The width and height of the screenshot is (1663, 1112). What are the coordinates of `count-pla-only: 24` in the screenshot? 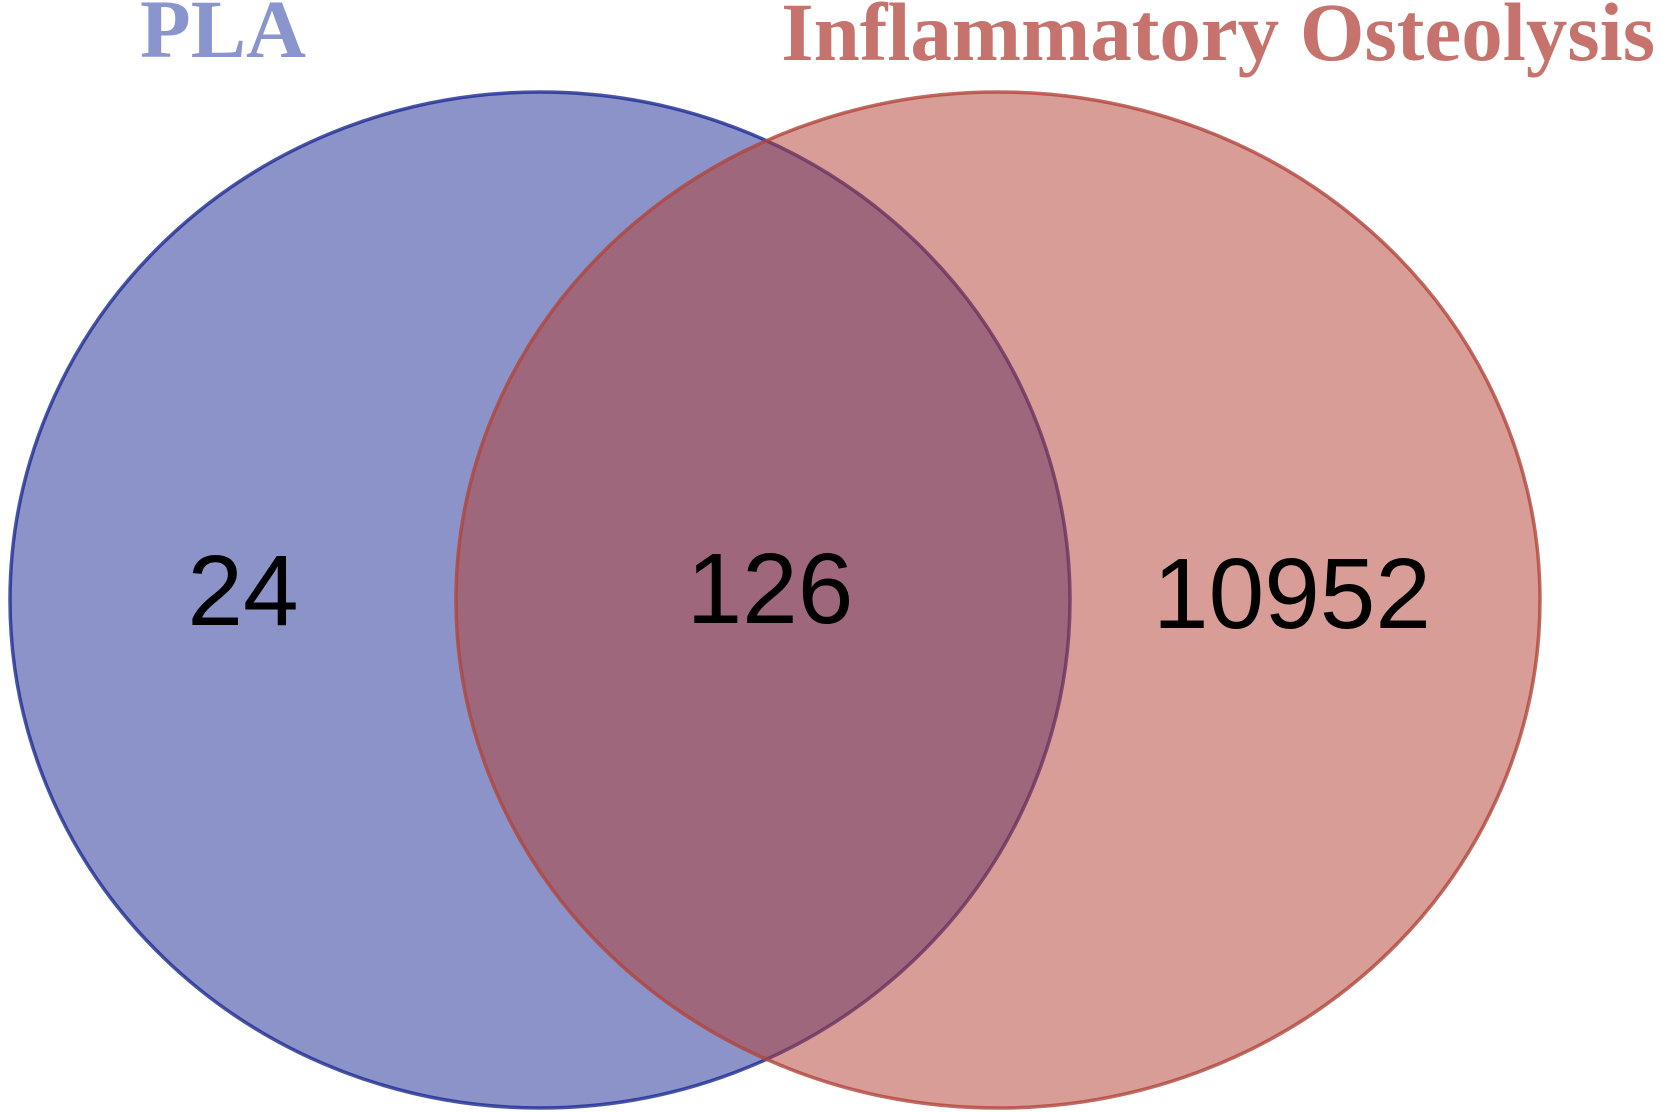 It's located at (243, 591).